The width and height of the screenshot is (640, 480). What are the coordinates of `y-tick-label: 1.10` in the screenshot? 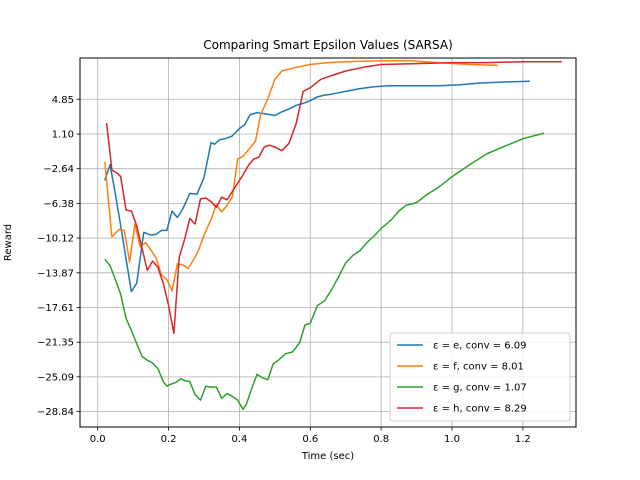 It's located at (63, 135).